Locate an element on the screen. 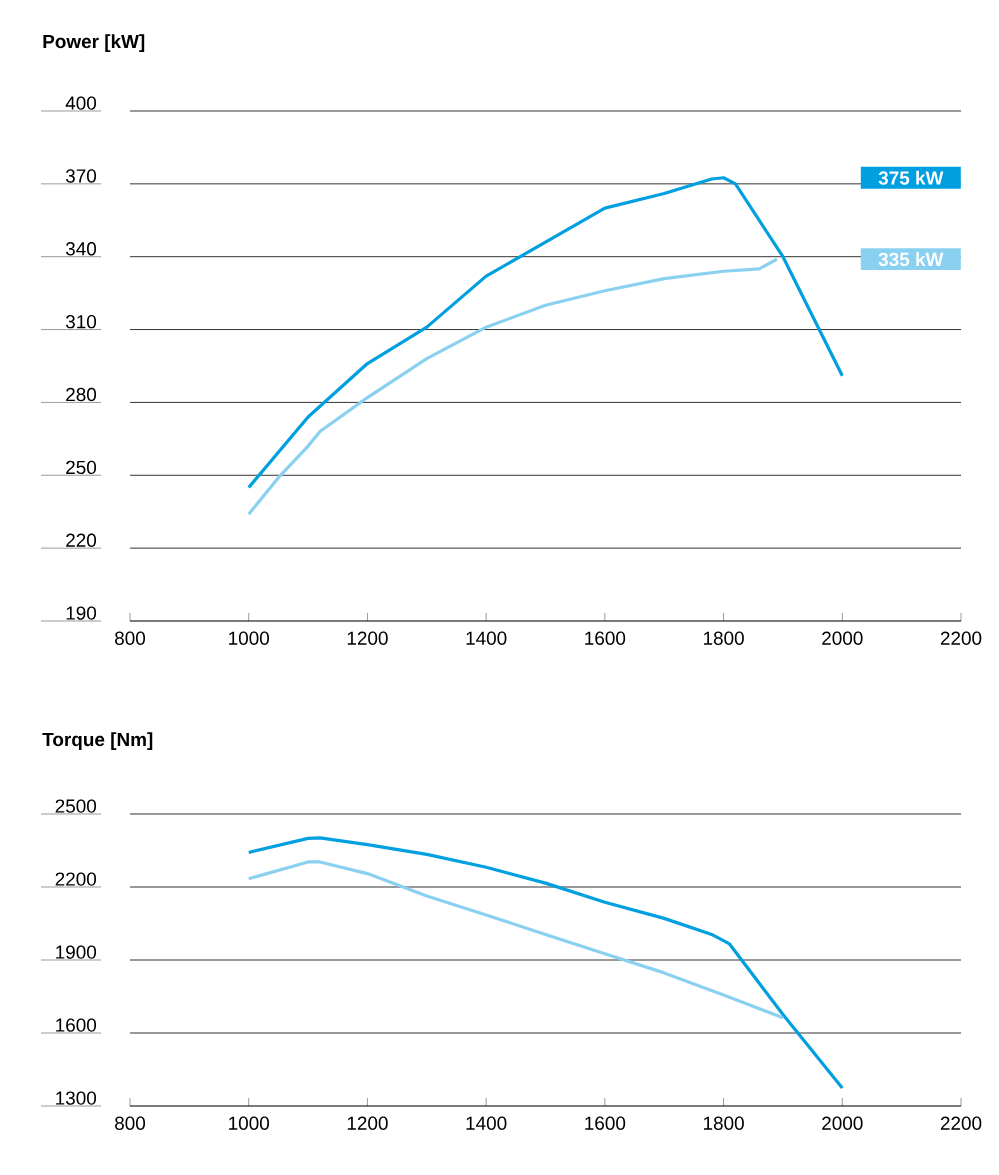  chart-title: Torque [Nm] is located at coordinates (97, 741).